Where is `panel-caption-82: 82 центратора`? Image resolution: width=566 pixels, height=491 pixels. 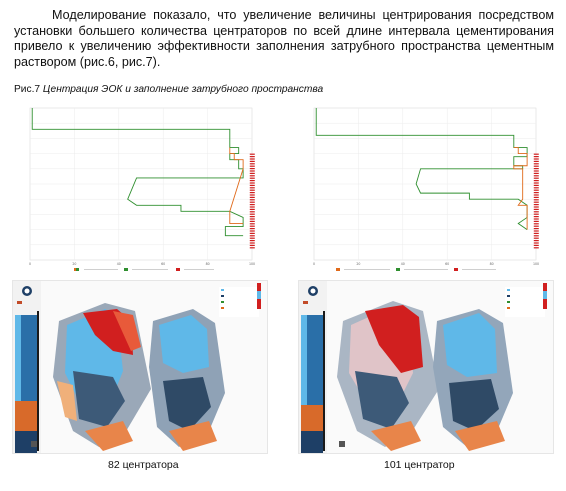
panel-caption-82: 82 центратора is located at coordinates (143, 465).